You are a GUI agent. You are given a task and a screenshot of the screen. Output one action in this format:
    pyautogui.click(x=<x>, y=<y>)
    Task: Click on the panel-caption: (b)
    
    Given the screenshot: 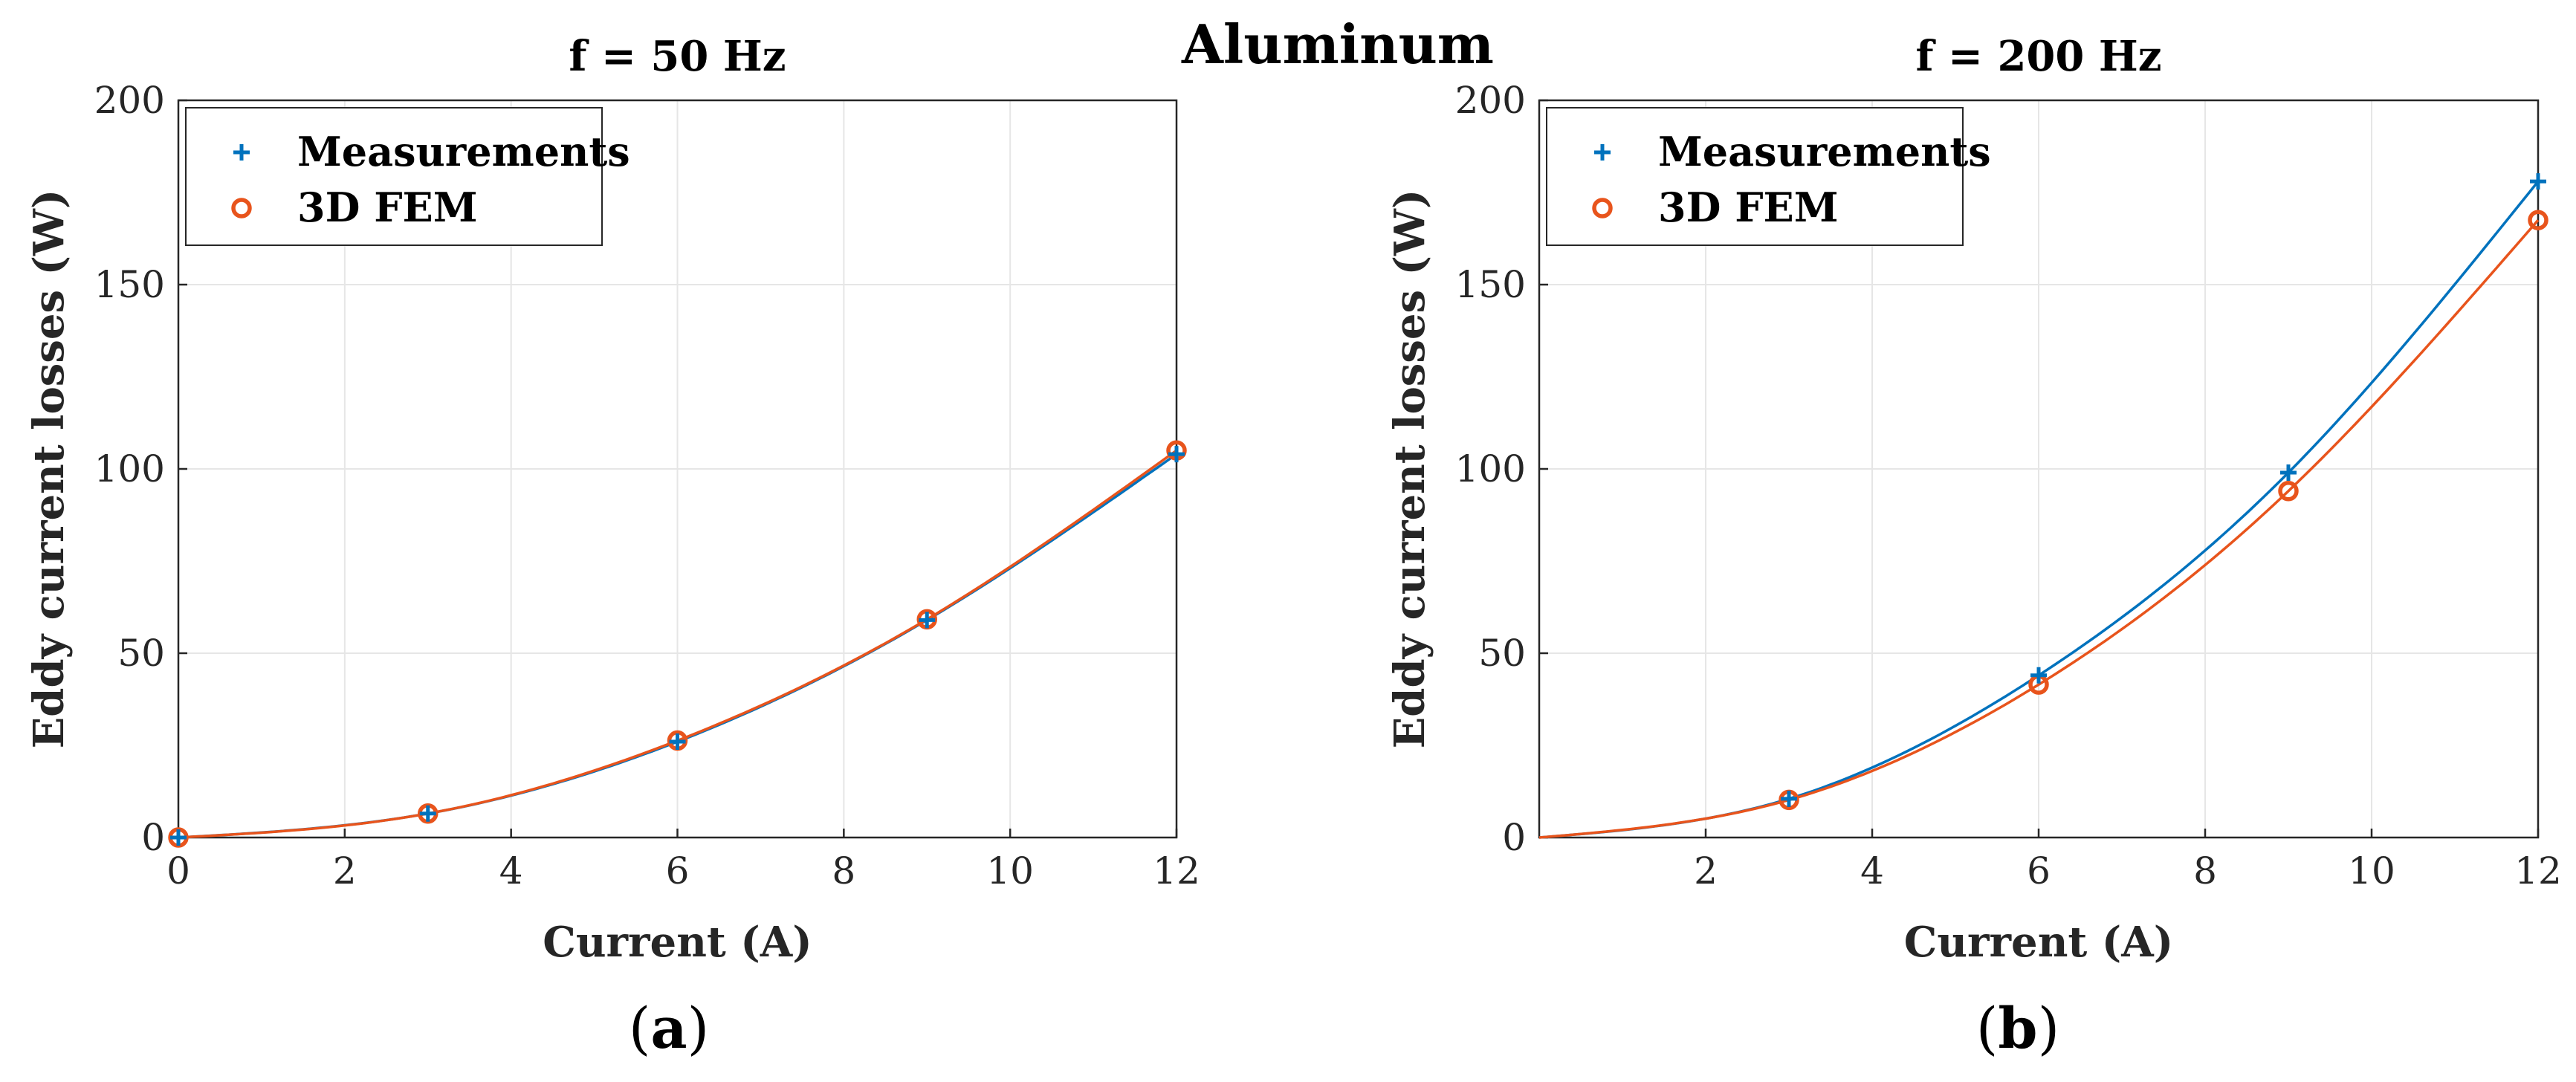 What is the action you would take?
    pyautogui.click(x=2017, y=1028)
    